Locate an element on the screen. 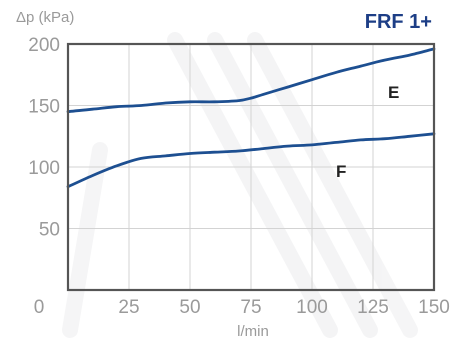 This screenshot has height=342, width=462. y-tick-label: 100 is located at coordinates (44, 168).